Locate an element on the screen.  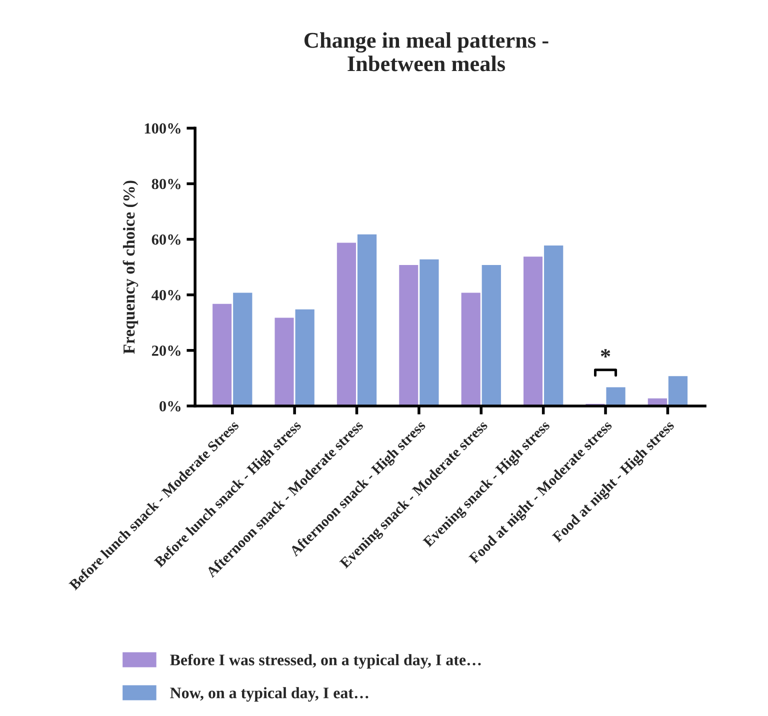
y-axis-title: Frequency of choice (%) is located at coordinates (130, 267).